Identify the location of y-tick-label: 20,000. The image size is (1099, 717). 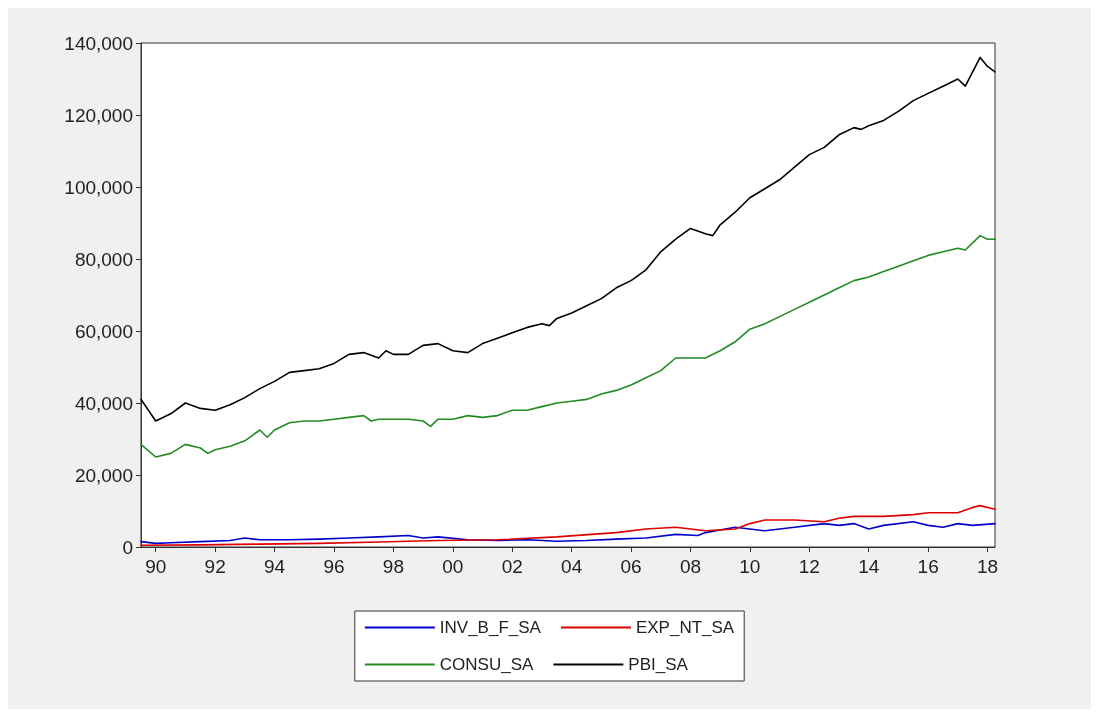
(103, 475).